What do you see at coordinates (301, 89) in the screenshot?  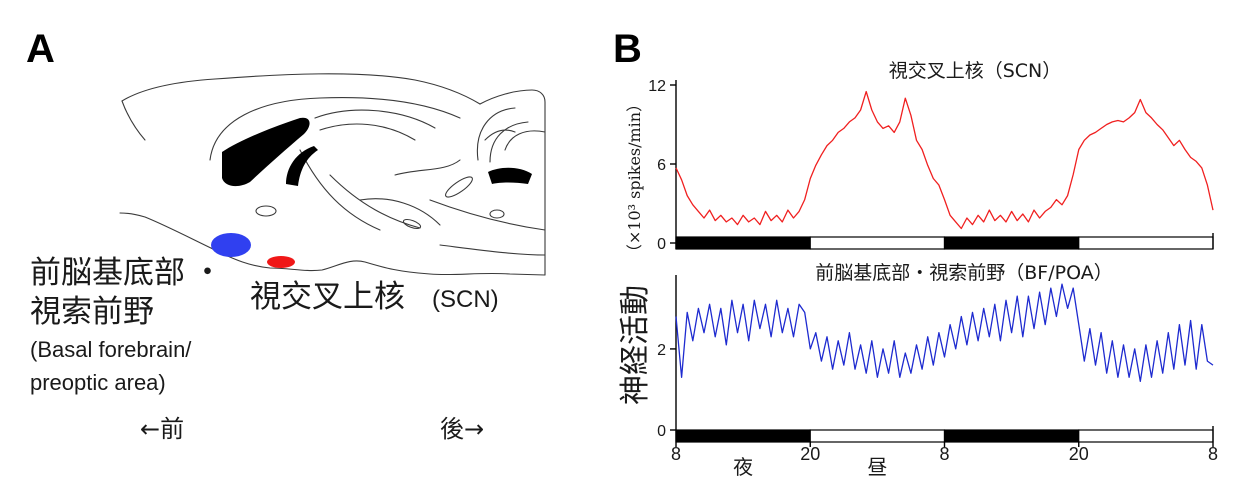 I see `brain-top-contour` at bounding box center [301, 89].